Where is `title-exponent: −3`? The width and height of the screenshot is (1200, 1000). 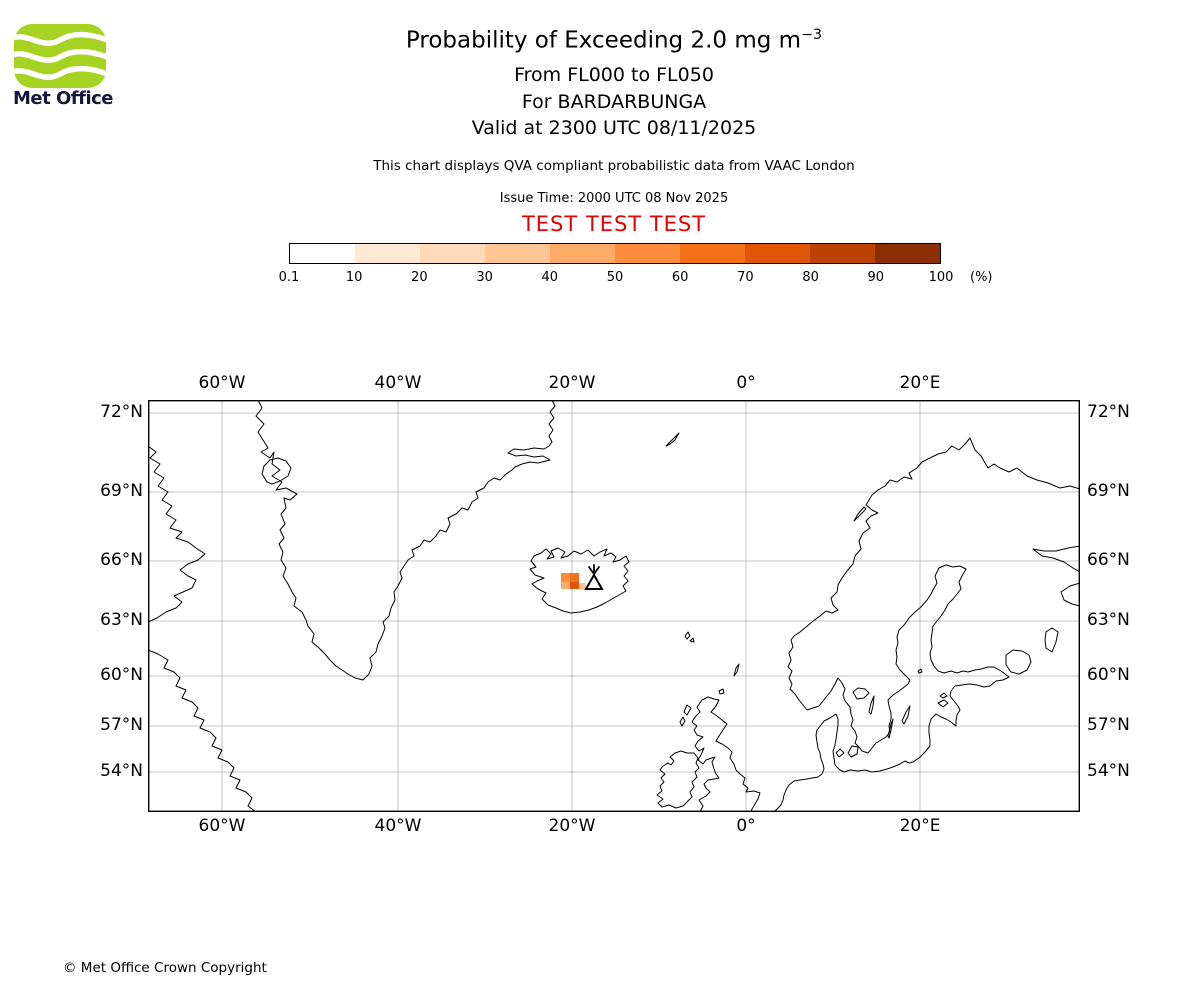
title-exponent: −3 is located at coordinates (812, 35).